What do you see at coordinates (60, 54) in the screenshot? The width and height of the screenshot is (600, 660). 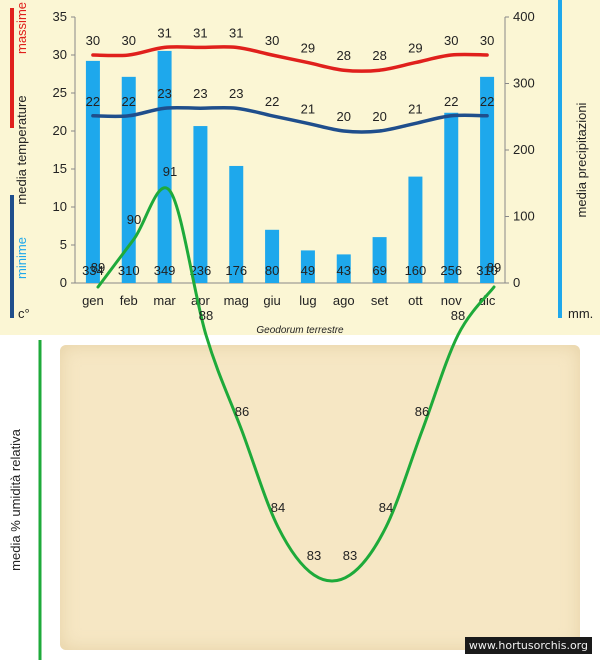 I see `left-axis-tick-label: 30` at bounding box center [60, 54].